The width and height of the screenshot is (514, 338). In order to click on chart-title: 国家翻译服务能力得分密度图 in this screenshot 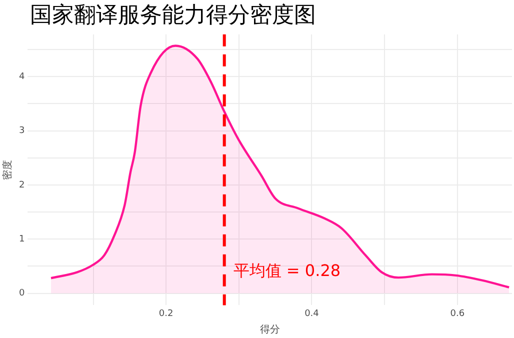, I will do `click(173, 16)`.